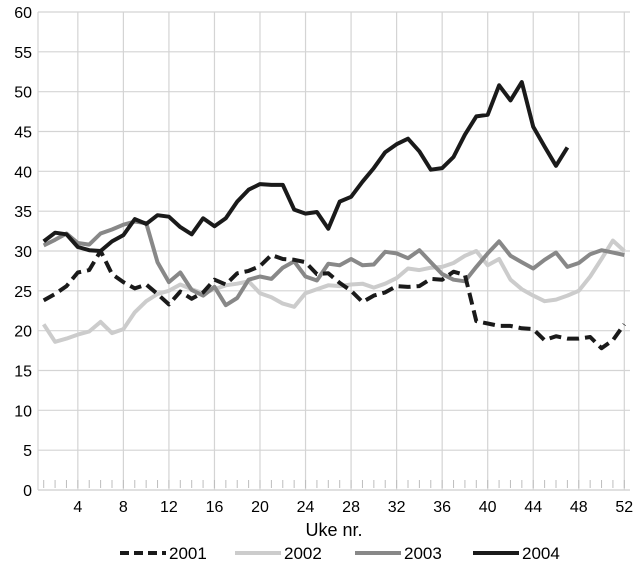 This screenshot has width=642, height=570. I want to click on legend-label-2001: 2001, so click(188, 553).